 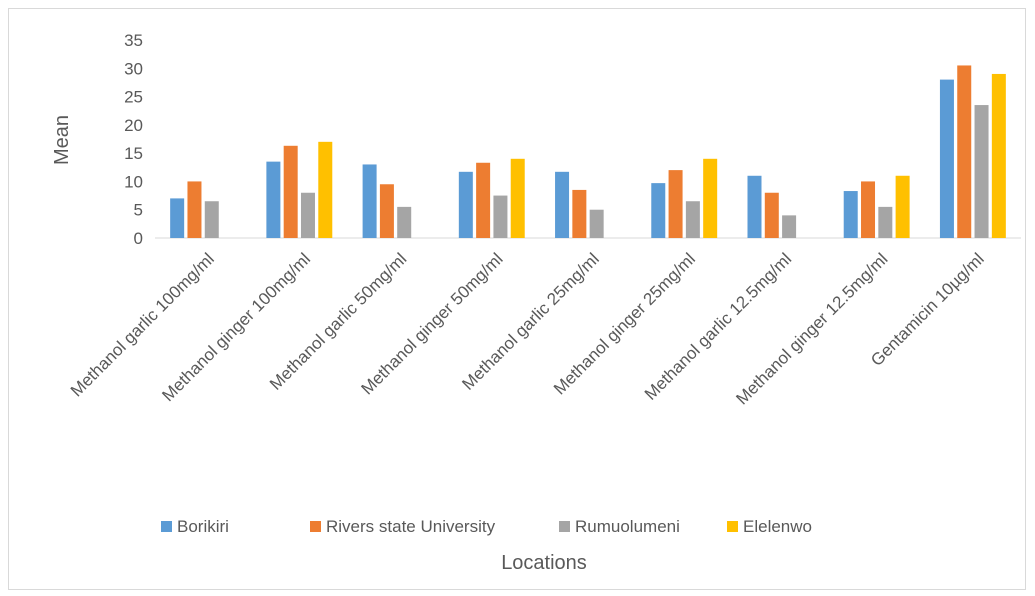 I want to click on legend-label: Borikiri, so click(x=203, y=526).